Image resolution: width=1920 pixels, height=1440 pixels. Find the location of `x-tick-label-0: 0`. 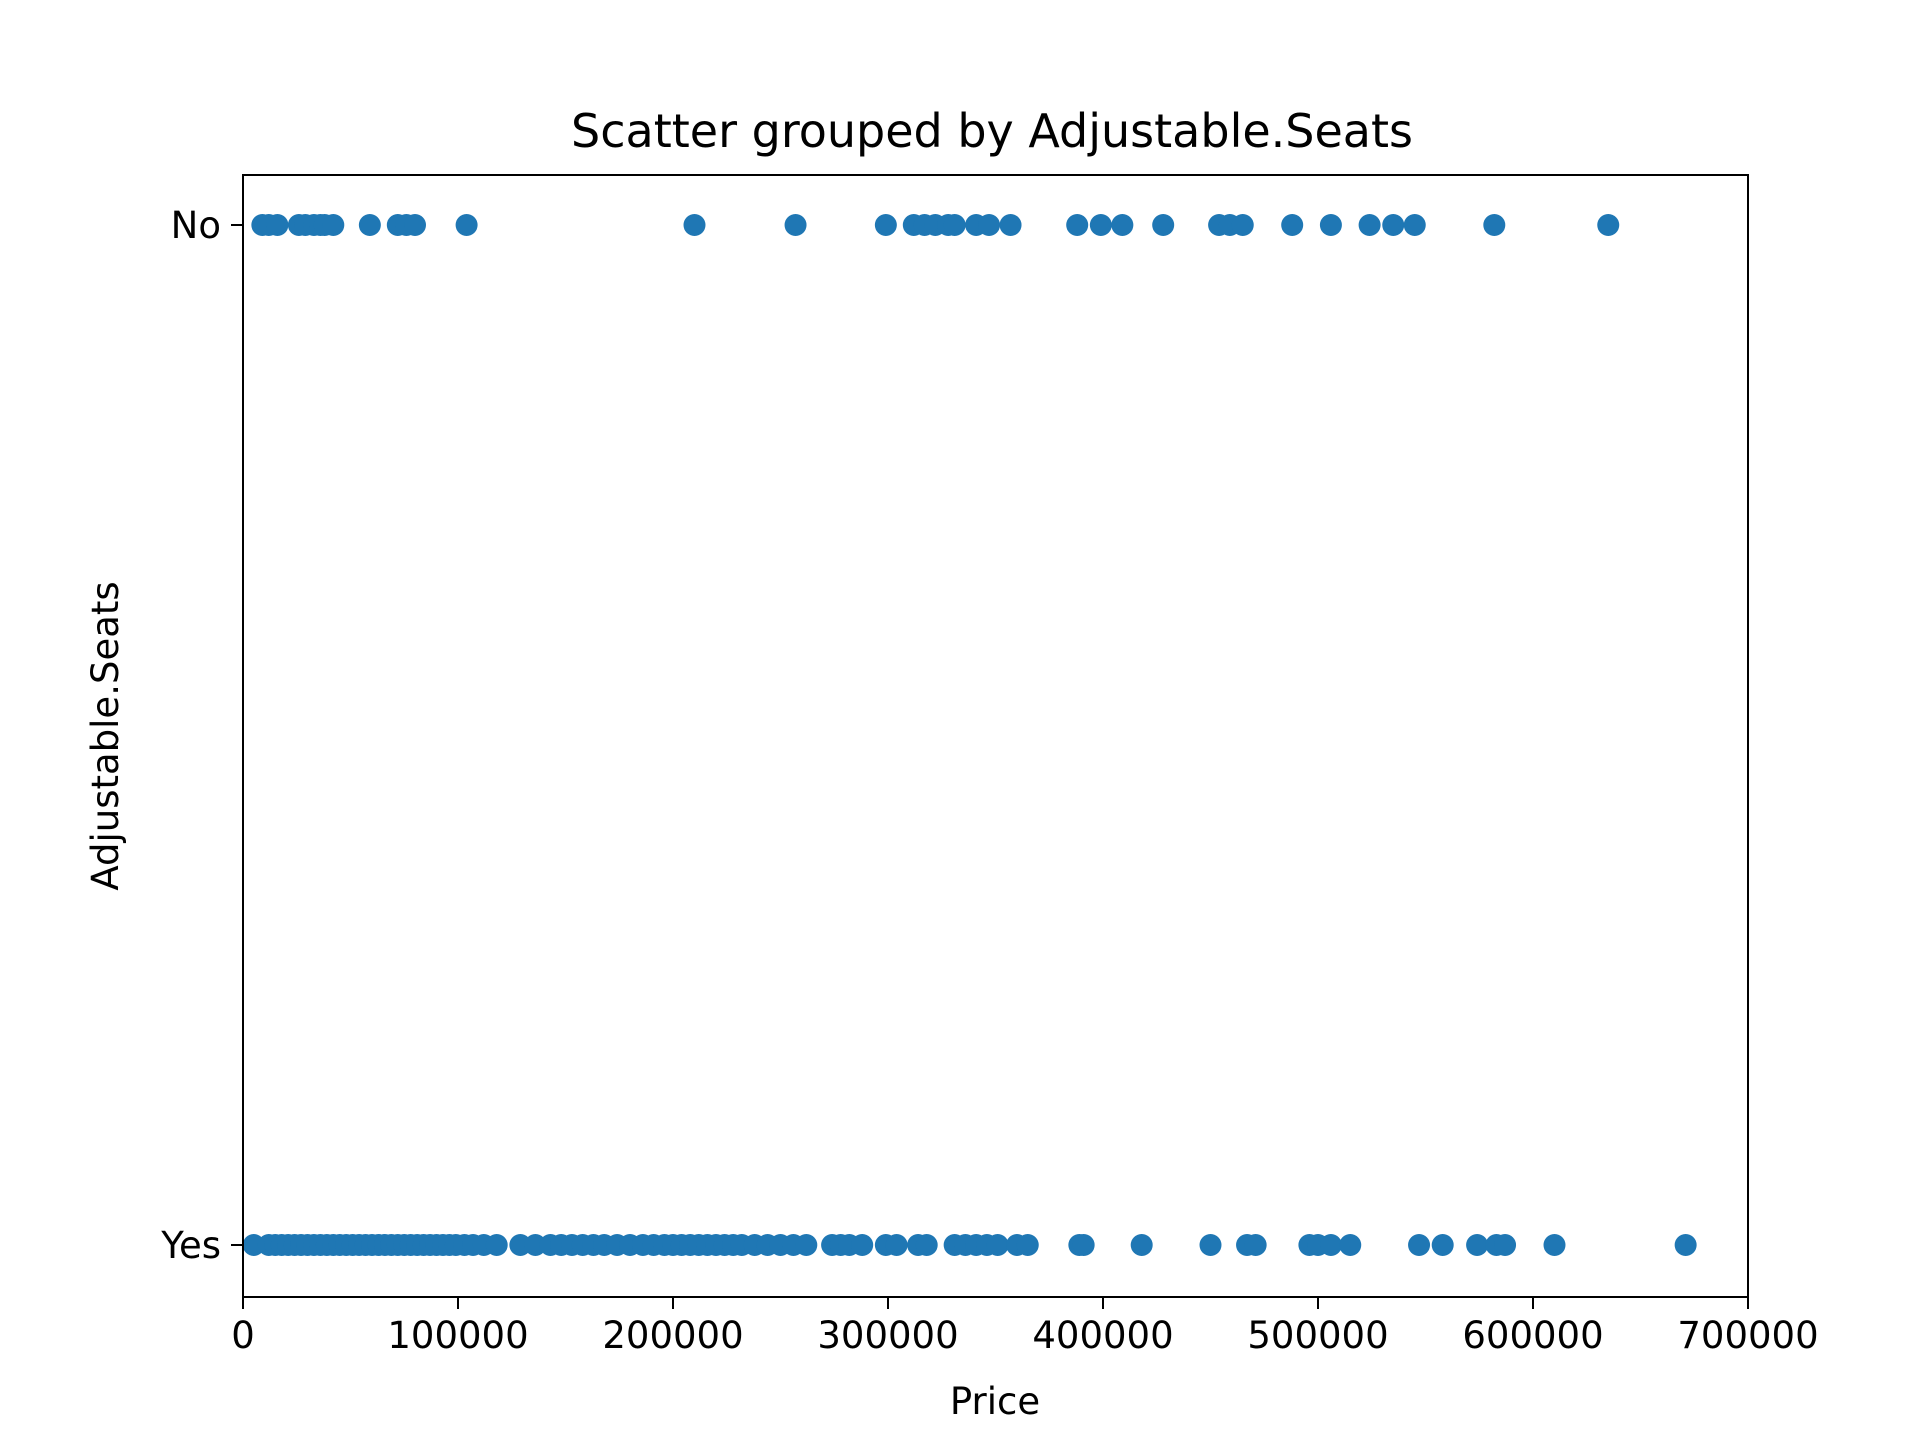

x-tick-label-0: 0 is located at coordinates (243, 1335).